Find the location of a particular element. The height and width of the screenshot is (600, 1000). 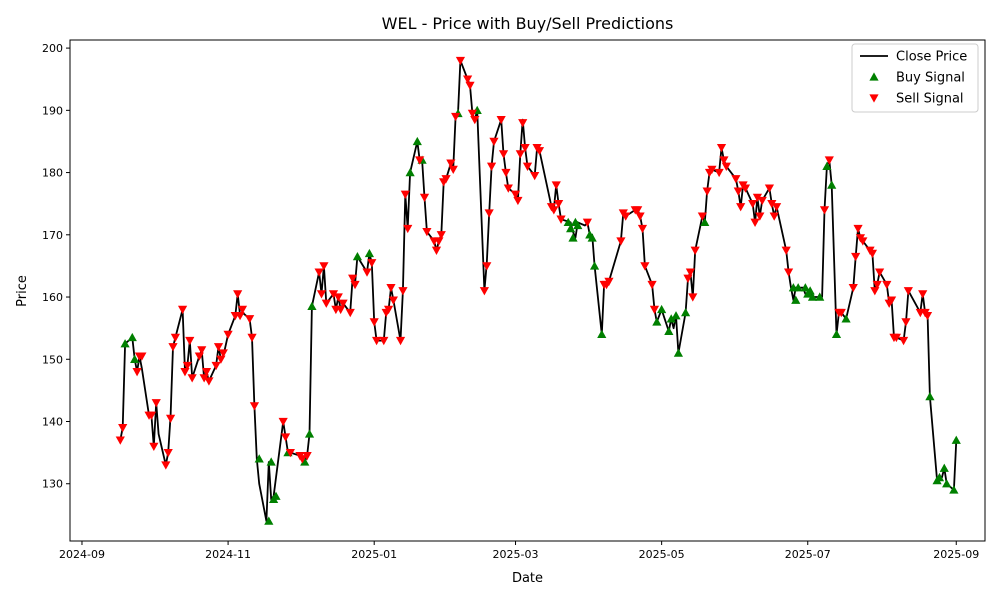

y-tick-label: 130 is located at coordinates (52, 484).